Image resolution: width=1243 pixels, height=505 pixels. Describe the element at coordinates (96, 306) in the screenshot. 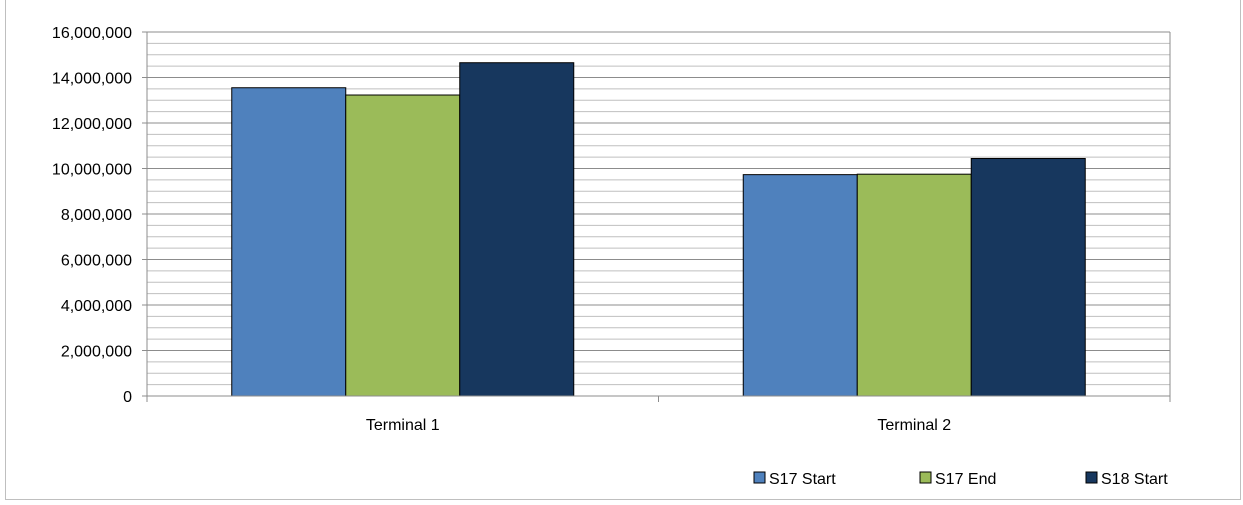

I see `y-tick-label: 4,000,000` at that location.